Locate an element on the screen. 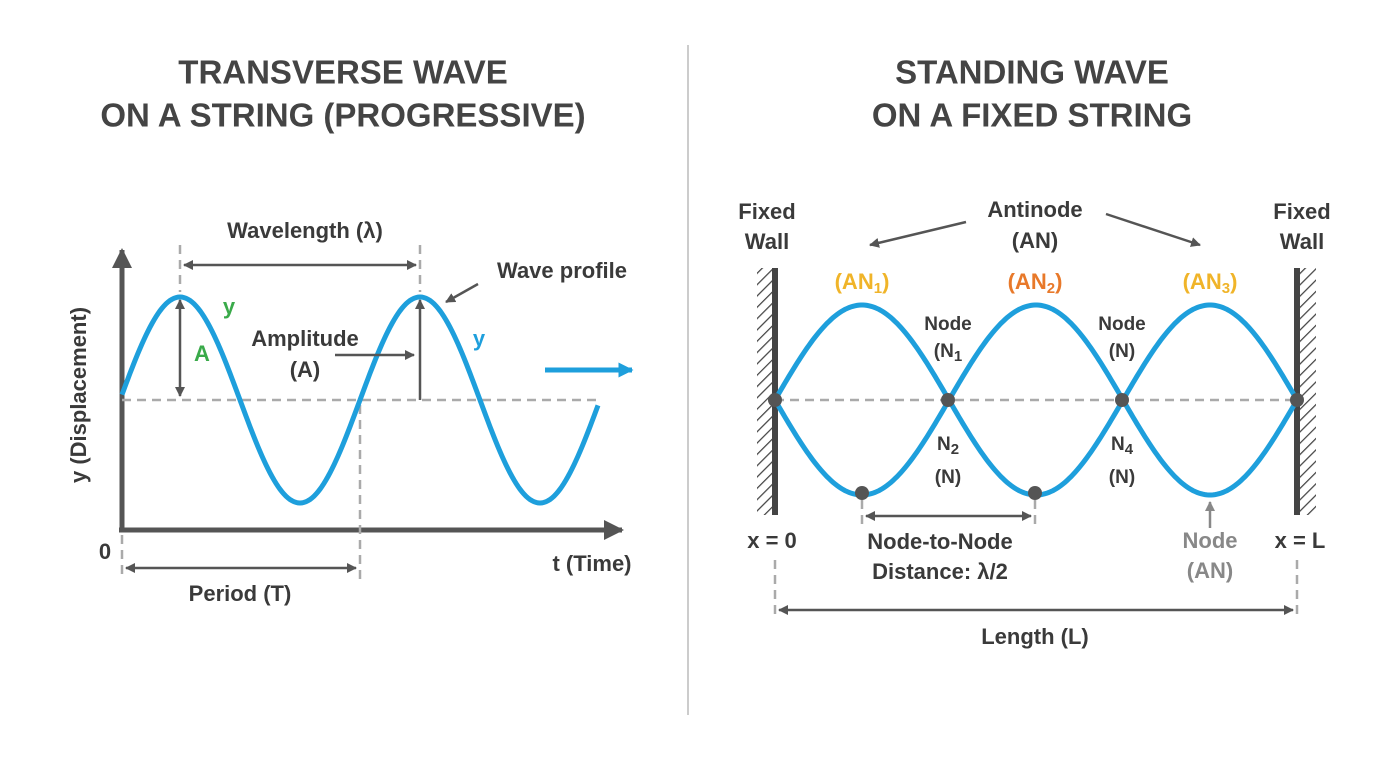 The height and width of the screenshot is (768, 1376). wavelength-label: Wavelength (λ) is located at coordinates (305, 230).